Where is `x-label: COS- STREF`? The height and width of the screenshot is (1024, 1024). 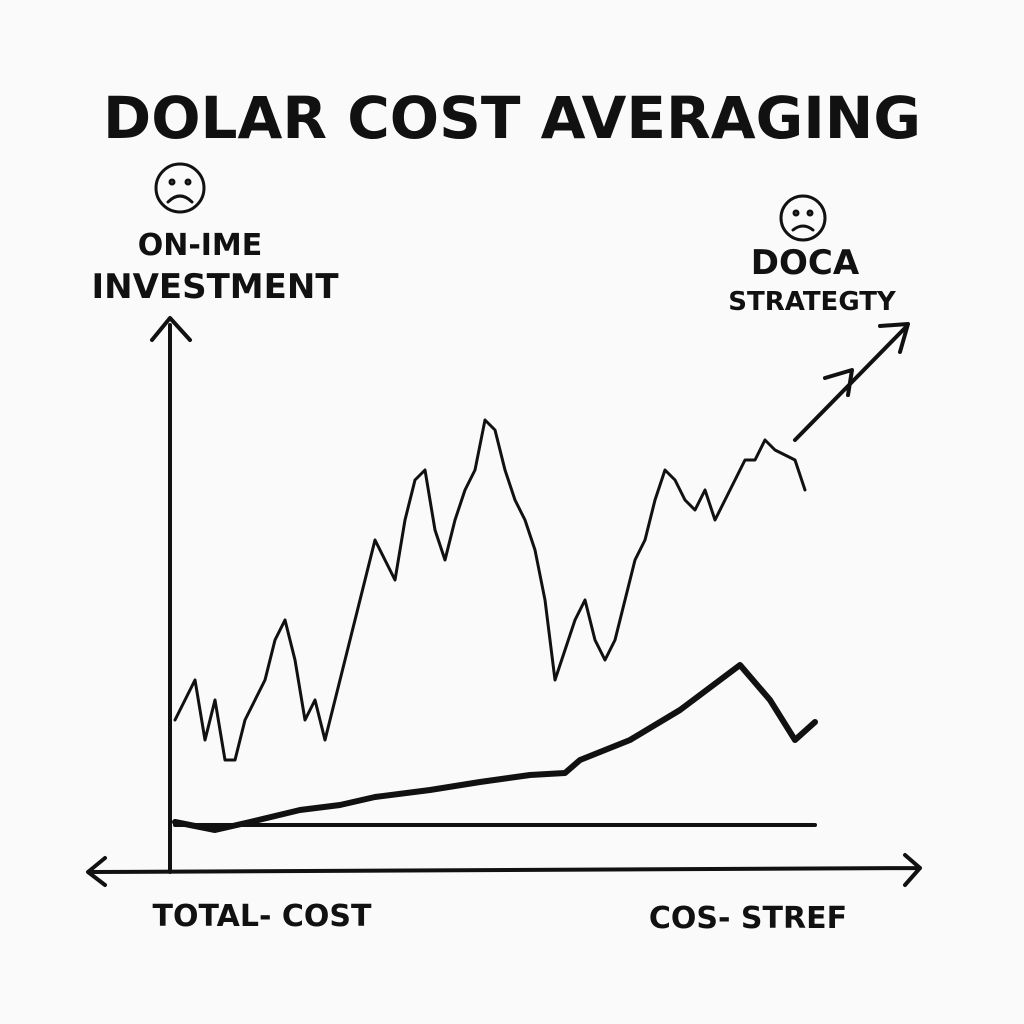
x-label: COS- STREF is located at coordinates (748, 918).